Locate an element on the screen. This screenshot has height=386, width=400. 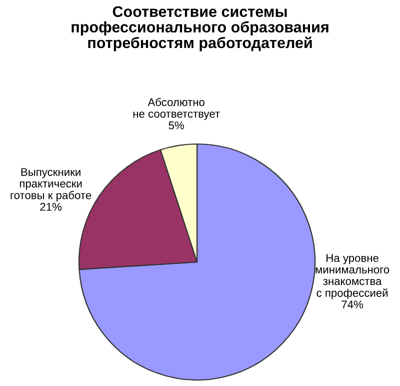
slice-label: Абсолютно не соответствует is located at coordinates (176, 109).